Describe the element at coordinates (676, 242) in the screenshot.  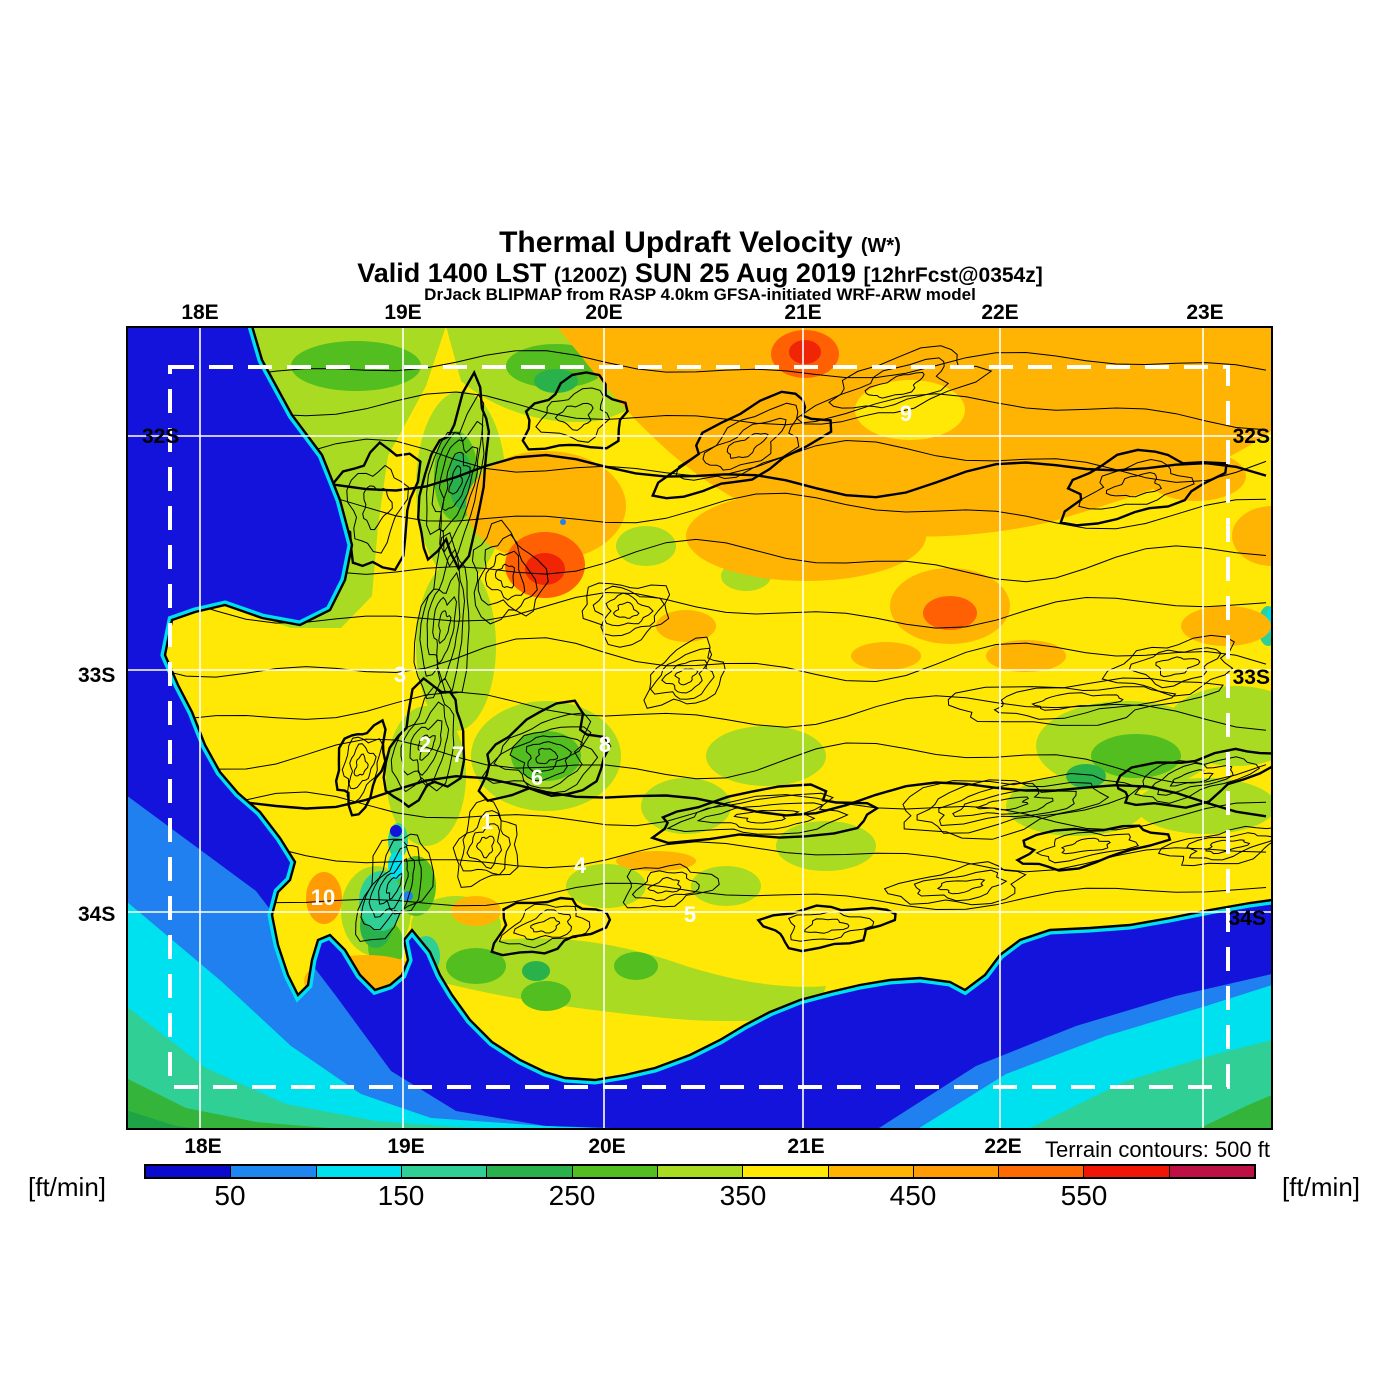
I see `title-main: Thermal Updraft Velocity` at that location.